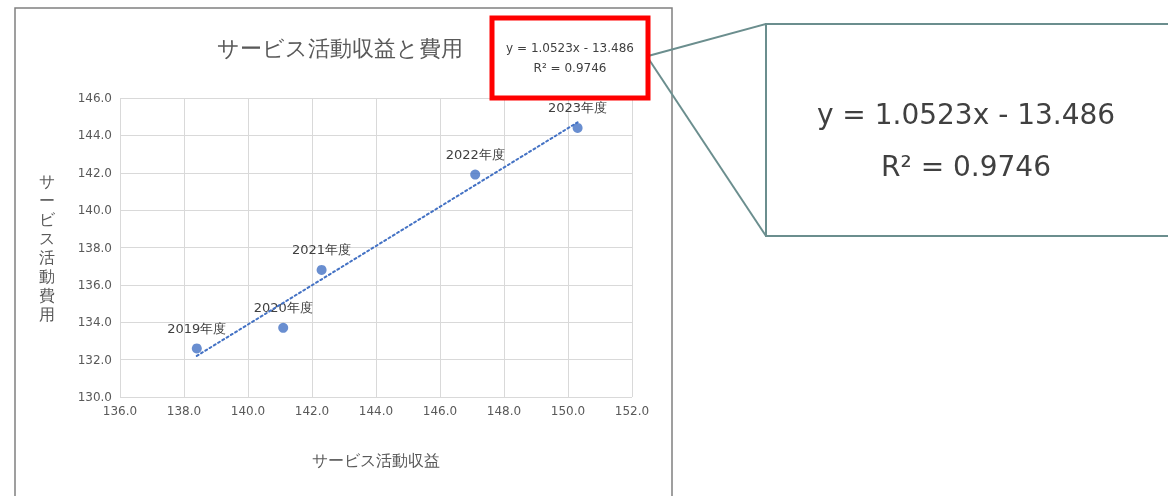 The width and height of the screenshot is (1168, 496). Describe the element at coordinates (376, 460) in the screenshot. I see `x-axis-title: サービス活動収益` at that location.